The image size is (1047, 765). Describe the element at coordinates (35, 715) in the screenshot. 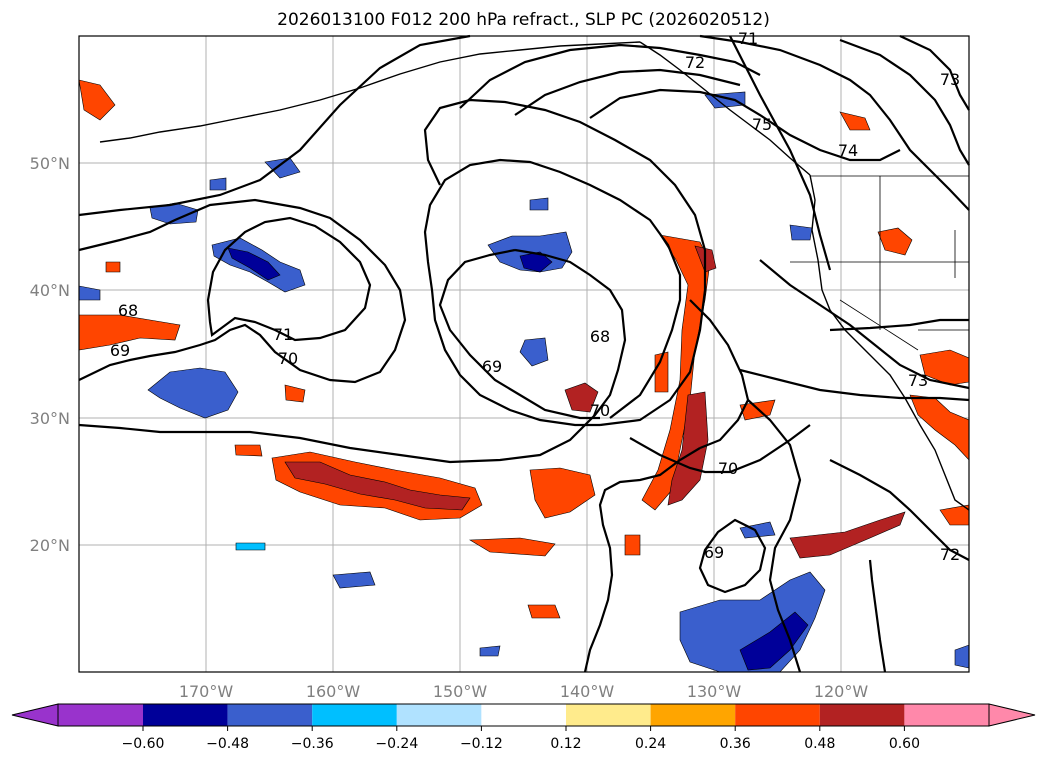

I see `colorbar-min-extend` at that location.